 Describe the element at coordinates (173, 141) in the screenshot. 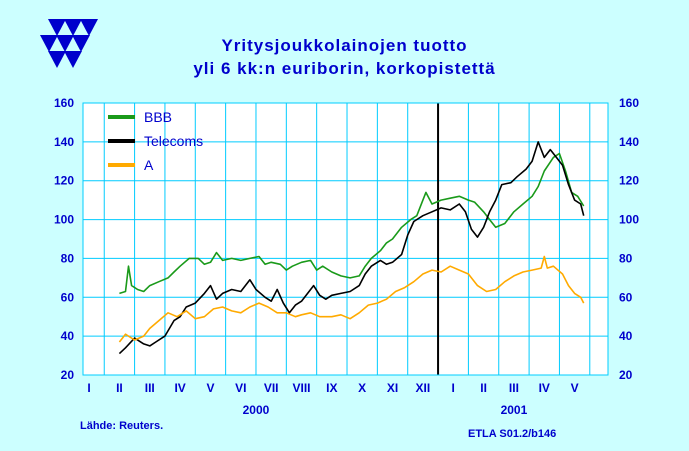

I see `legend-label-telecoms: Telecoms` at that location.